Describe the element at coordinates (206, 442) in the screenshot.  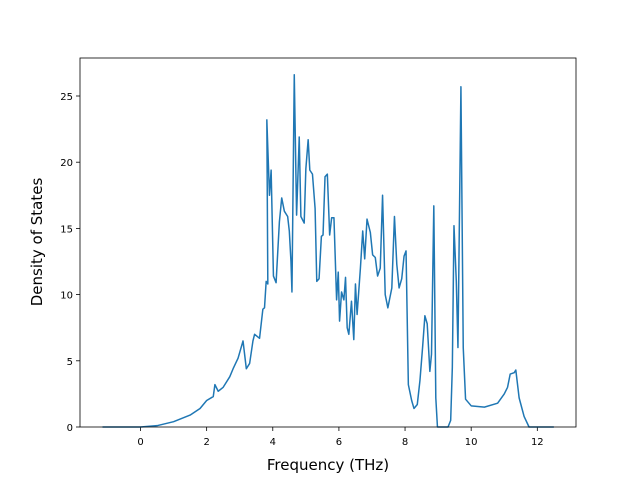
I see `x-tick-label: 2` at that location.